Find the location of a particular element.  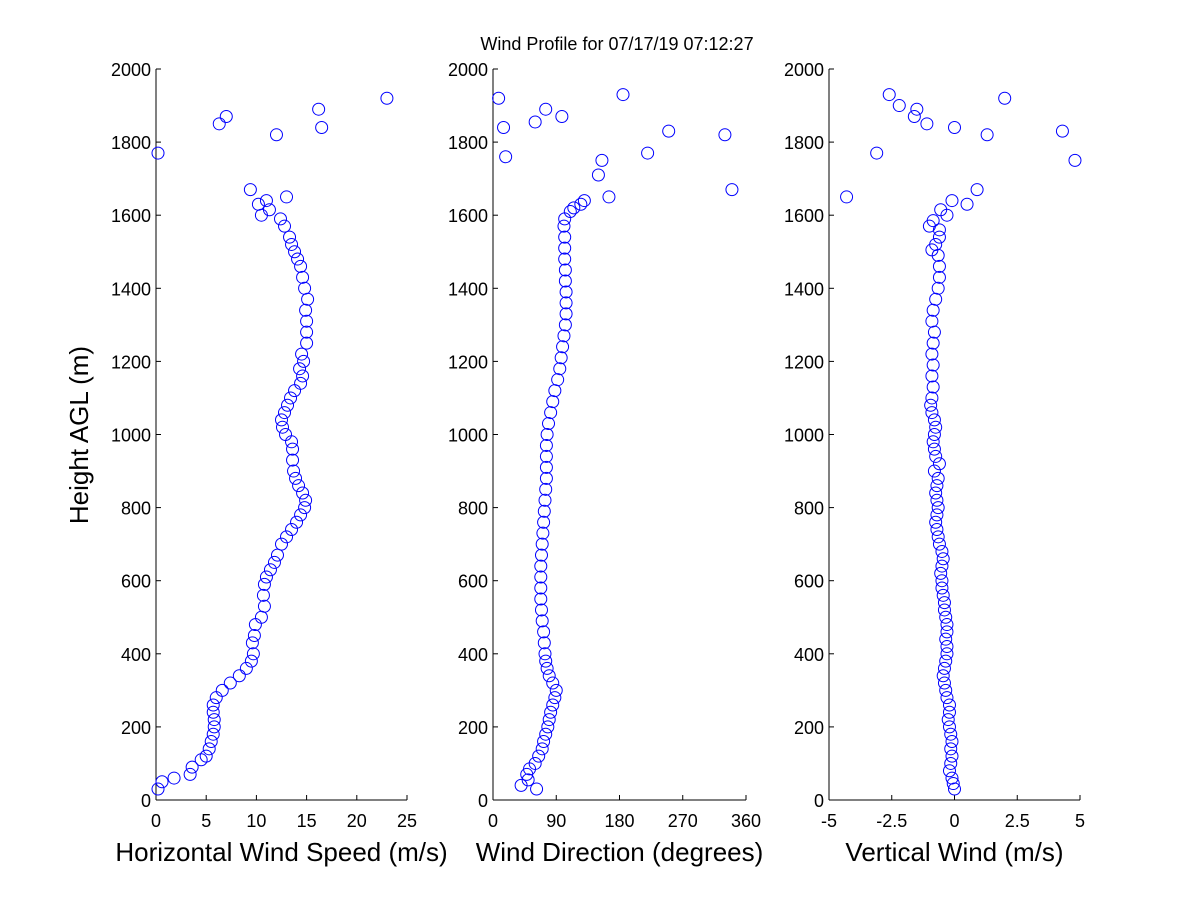

x-tick-label: 15 is located at coordinates (307, 821).